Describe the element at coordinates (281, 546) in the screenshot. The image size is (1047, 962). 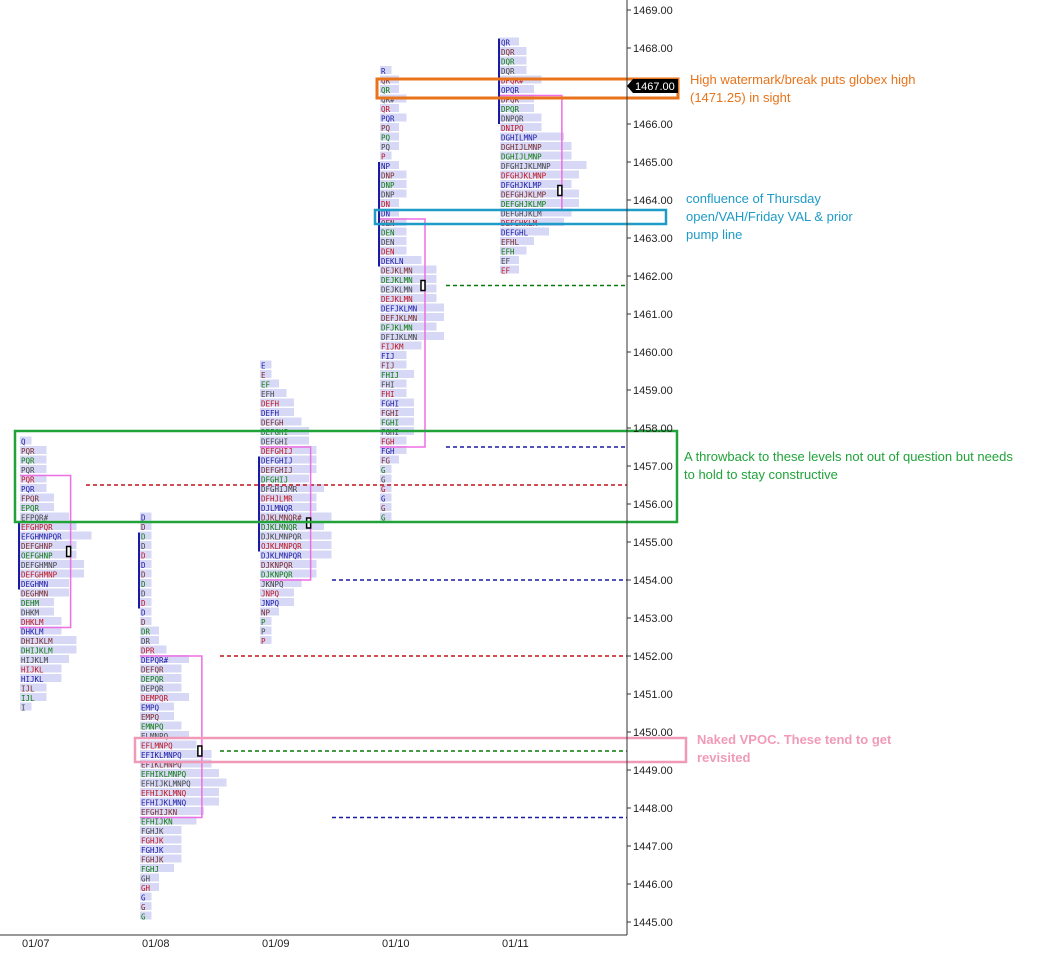
I see `tpo-row: OJKLMNPQR` at that location.